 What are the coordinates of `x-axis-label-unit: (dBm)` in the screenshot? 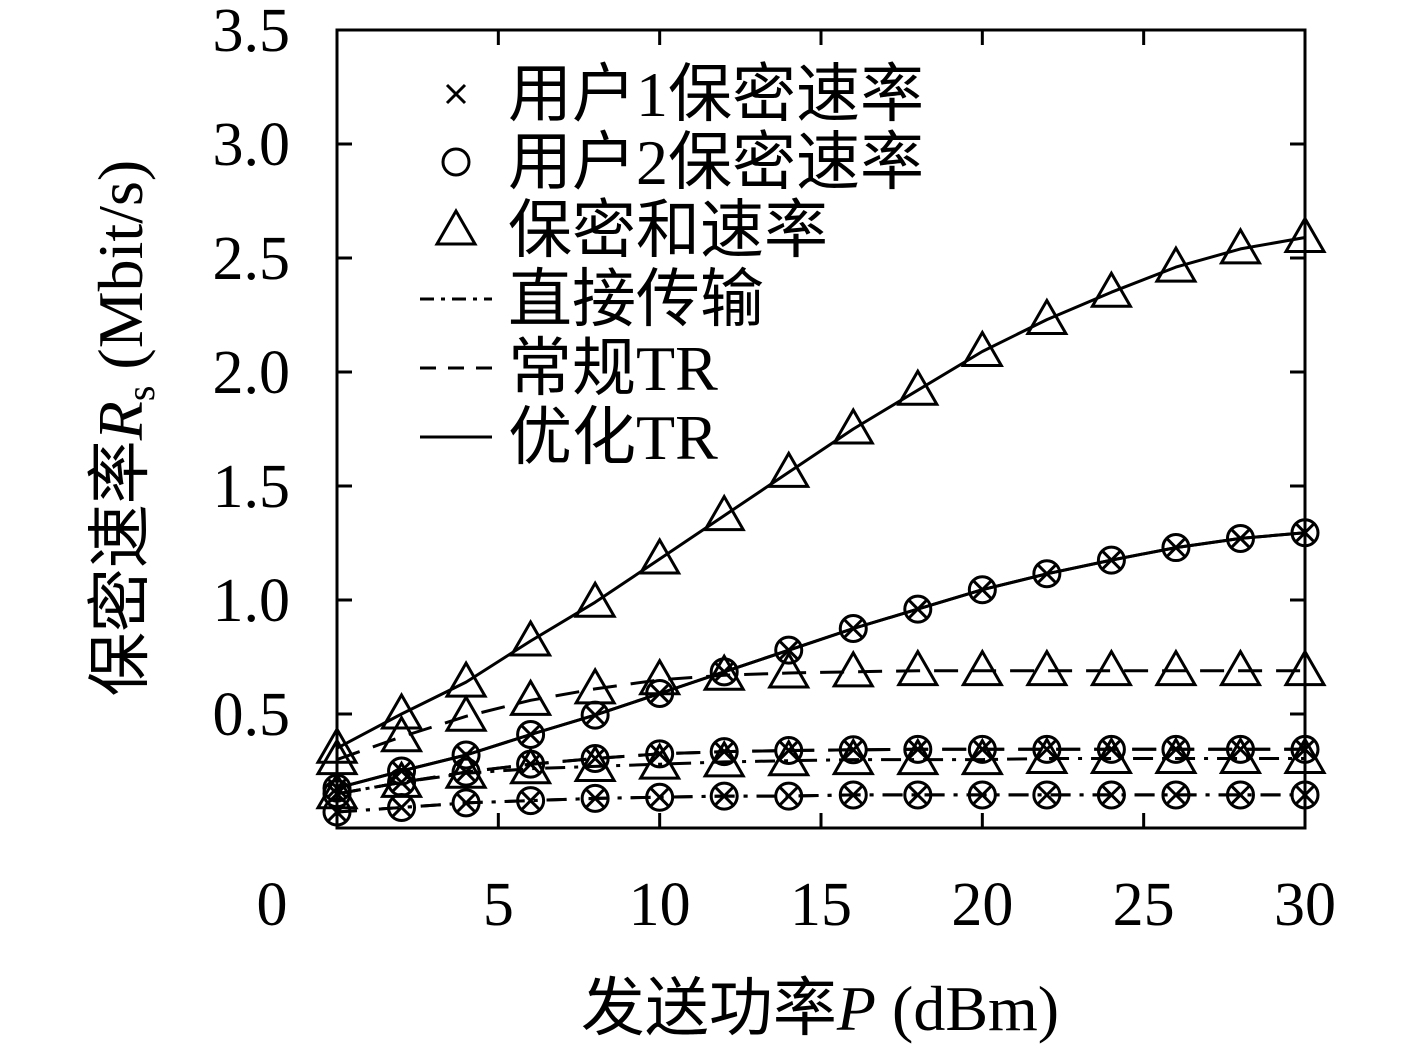 It's located at (975, 1008).